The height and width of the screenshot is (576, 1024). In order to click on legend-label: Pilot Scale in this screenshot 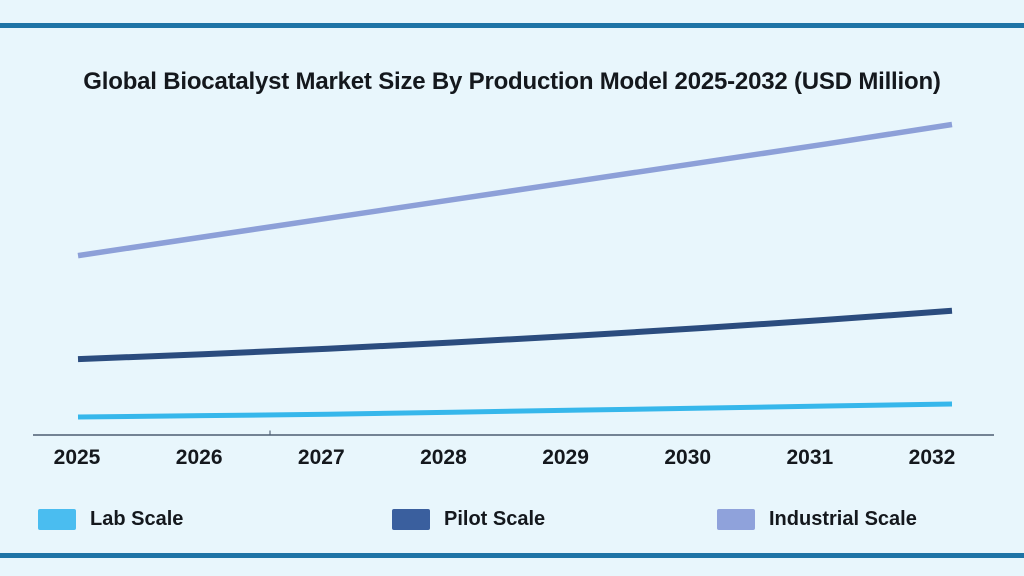, I will do `click(495, 519)`.